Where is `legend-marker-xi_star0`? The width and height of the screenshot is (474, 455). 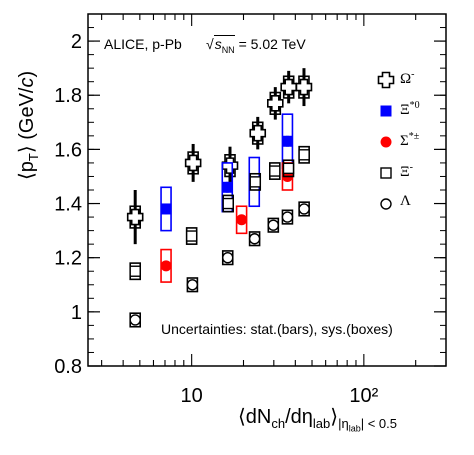 legend-marker-xi_star0 is located at coordinates (386, 111).